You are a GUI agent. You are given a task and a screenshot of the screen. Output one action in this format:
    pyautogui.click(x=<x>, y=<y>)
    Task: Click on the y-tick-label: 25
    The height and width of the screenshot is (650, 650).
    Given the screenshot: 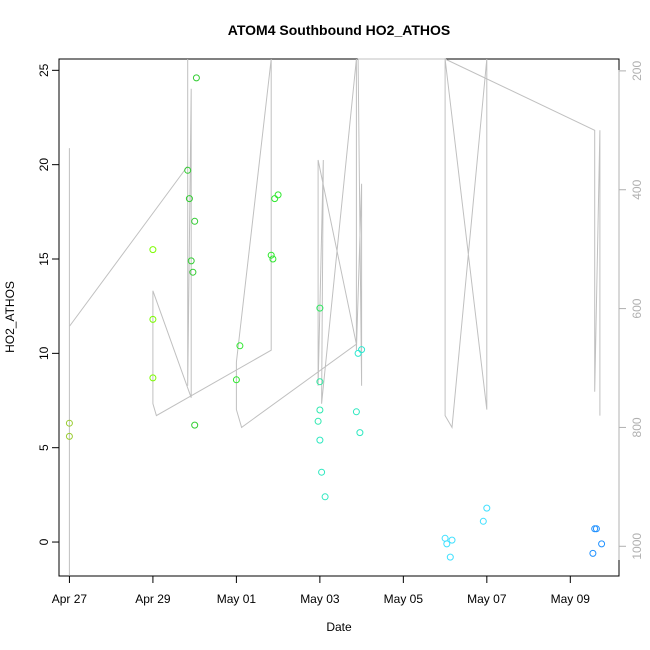 What is the action you would take?
    pyautogui.click(x=44, y=70)
    